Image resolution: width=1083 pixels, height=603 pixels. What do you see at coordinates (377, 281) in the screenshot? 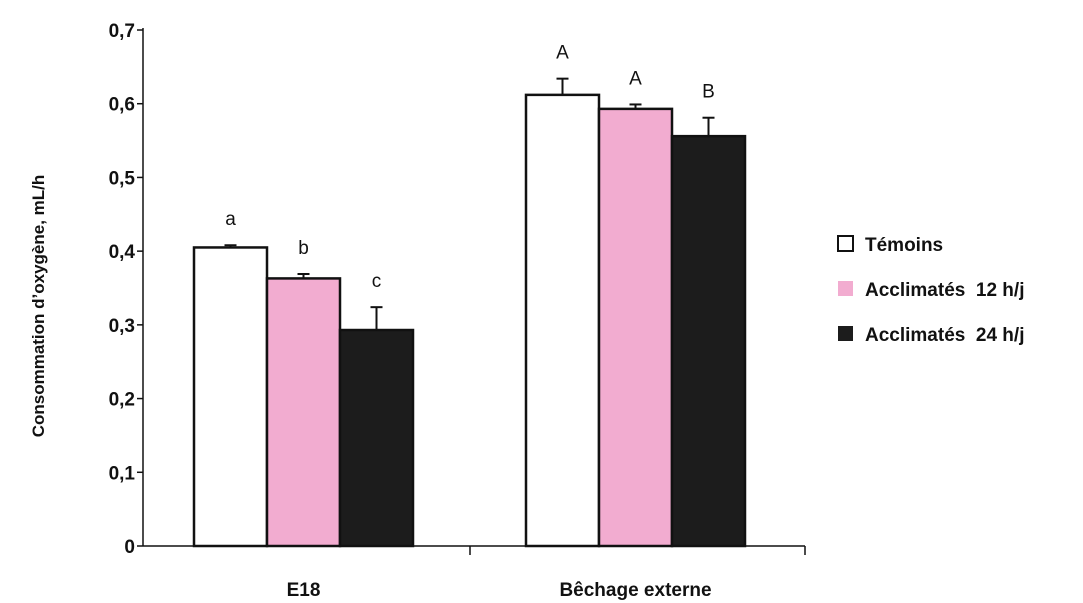
I see `significance-label: c` at bounding box center [377, 281].